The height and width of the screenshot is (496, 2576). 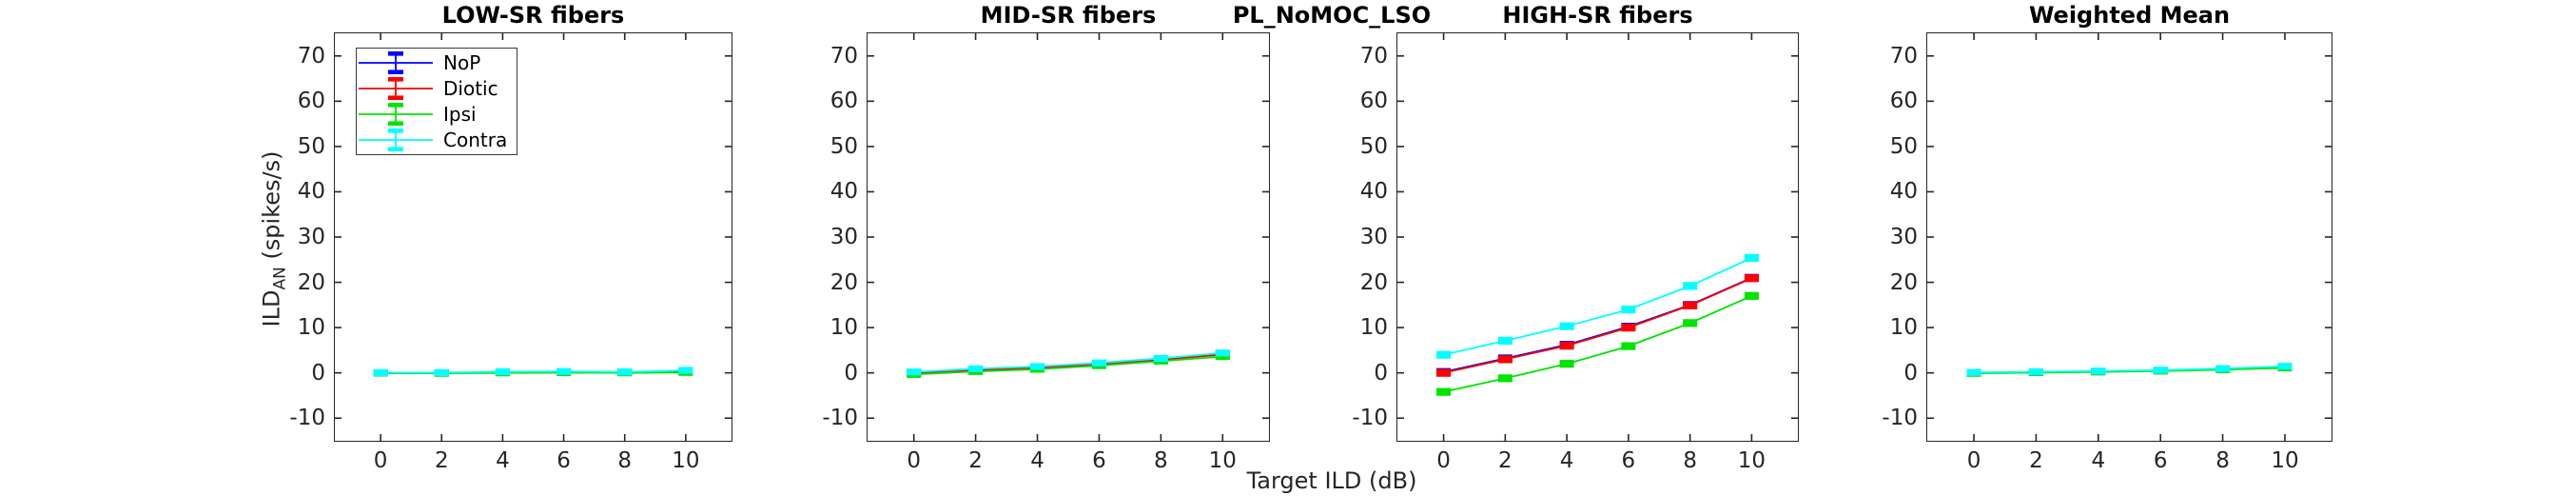 I want to click on panel-title-low-sr: LOW-SR fibers, so click(x=533, y=15).